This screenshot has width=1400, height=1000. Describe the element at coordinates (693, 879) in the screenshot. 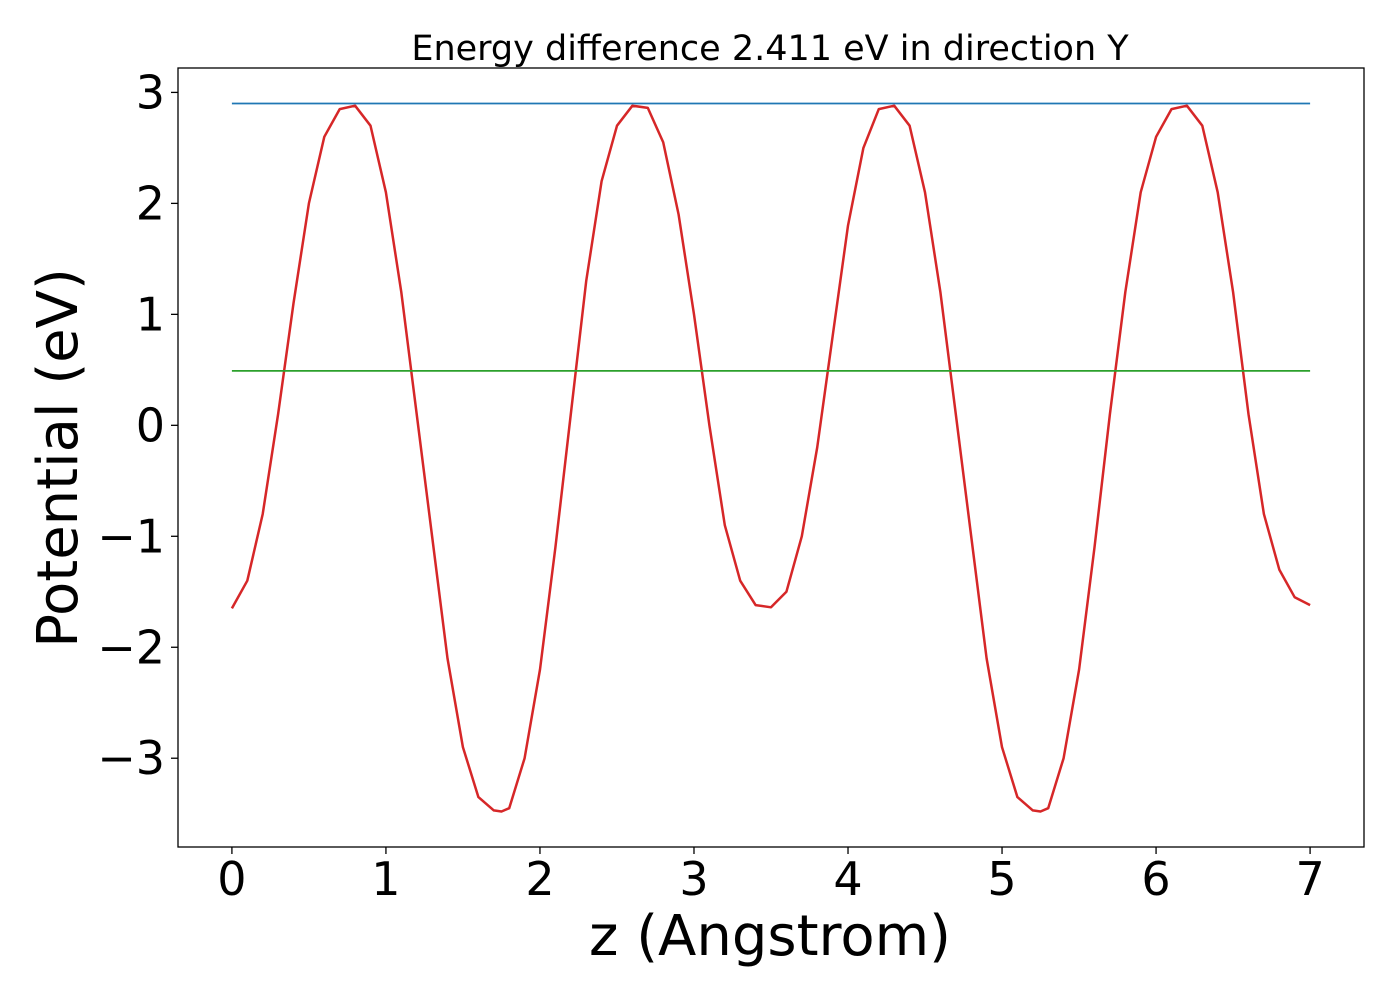

I see `x-tick-label: 3` at that location.